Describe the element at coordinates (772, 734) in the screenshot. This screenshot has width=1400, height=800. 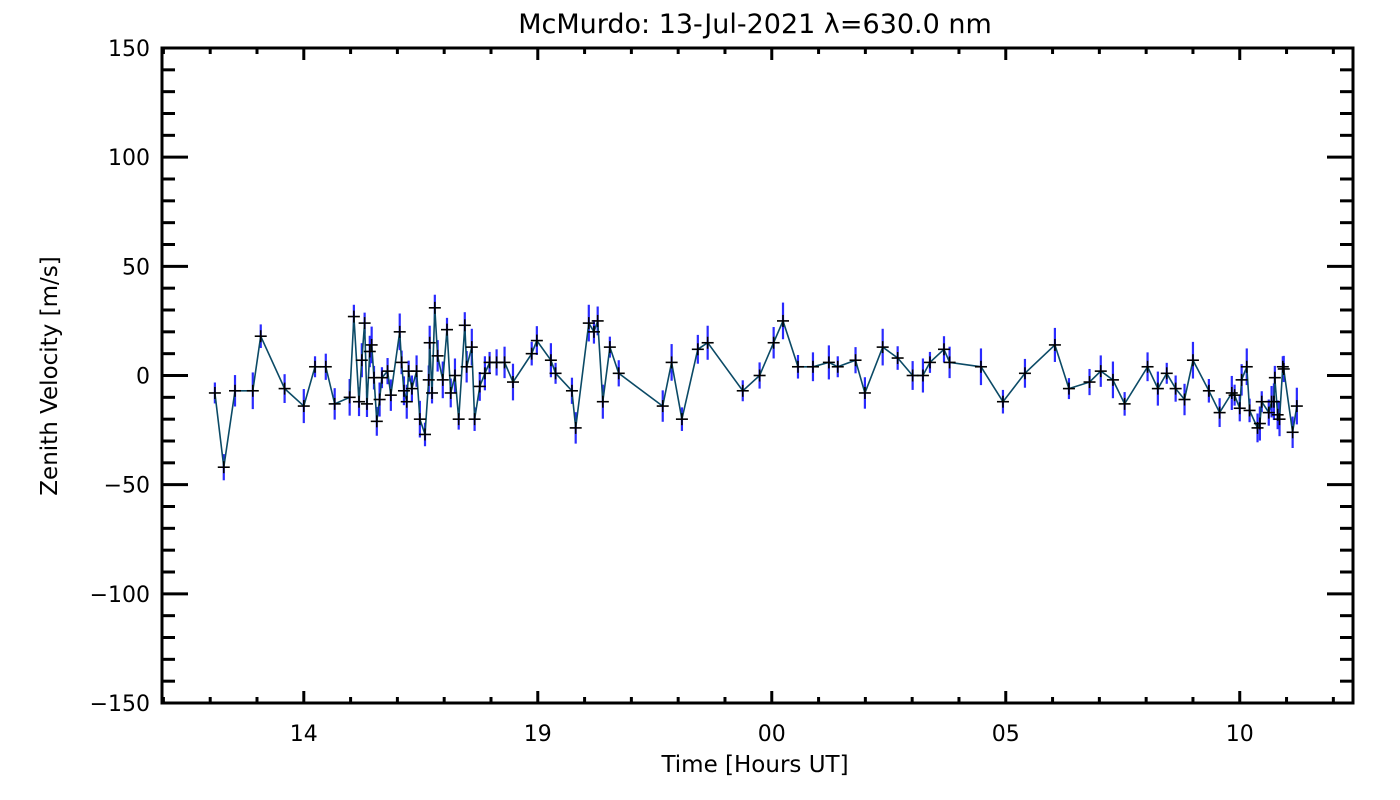
I see `x-tick-label: 00` at that location.